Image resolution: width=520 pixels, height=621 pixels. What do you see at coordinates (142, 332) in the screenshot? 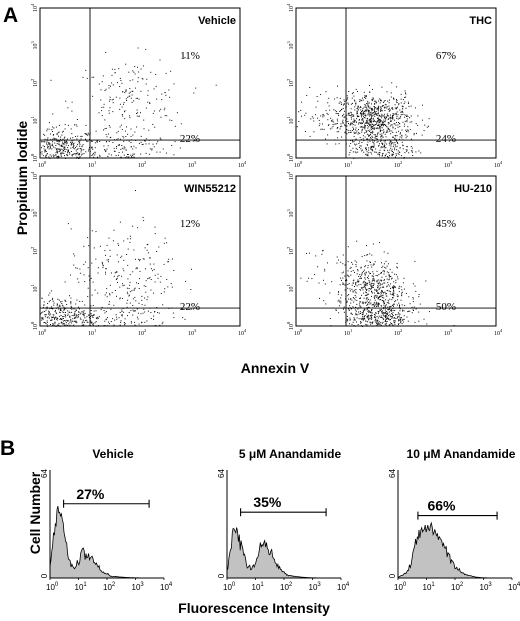
I see `x-tick-label: 10²` at bounding box center [142, 332].